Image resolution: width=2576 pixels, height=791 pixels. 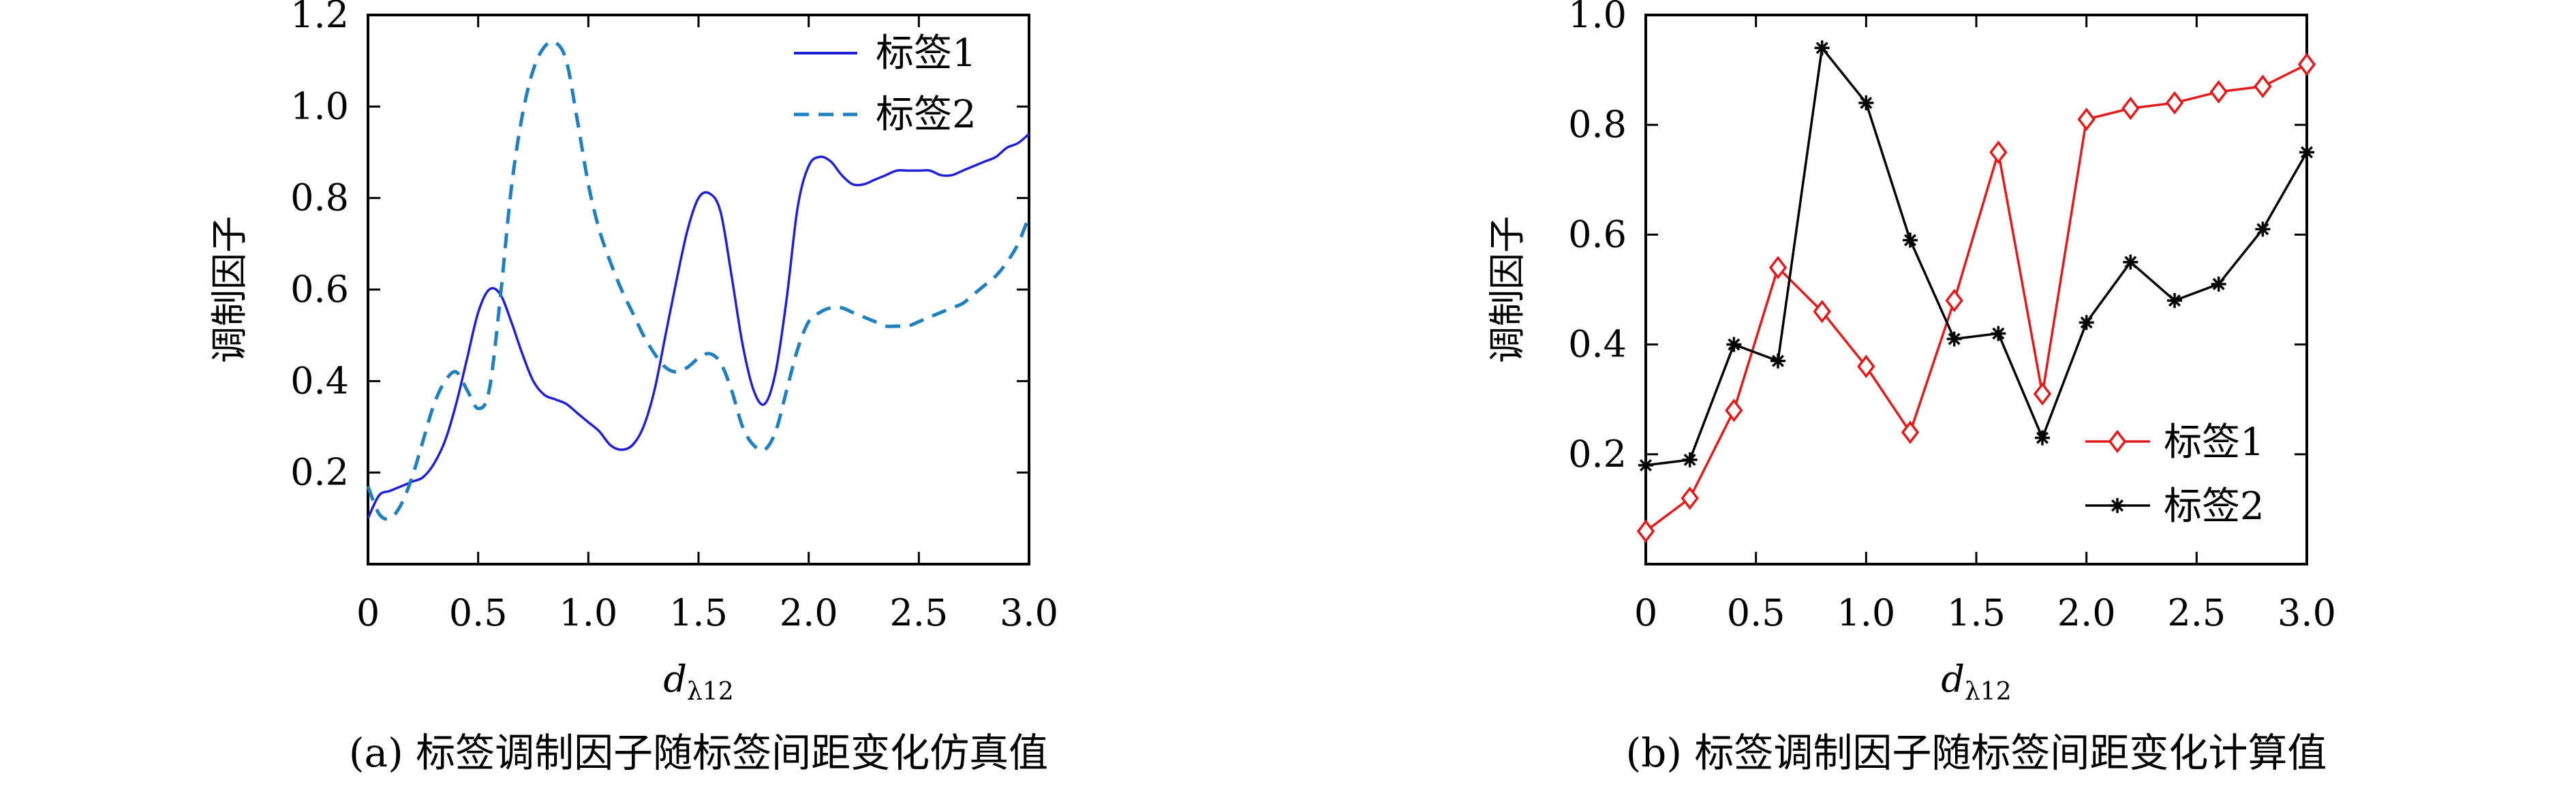 I want to click on x-axis-title-a: dλ12, so click(x=698, y=681).